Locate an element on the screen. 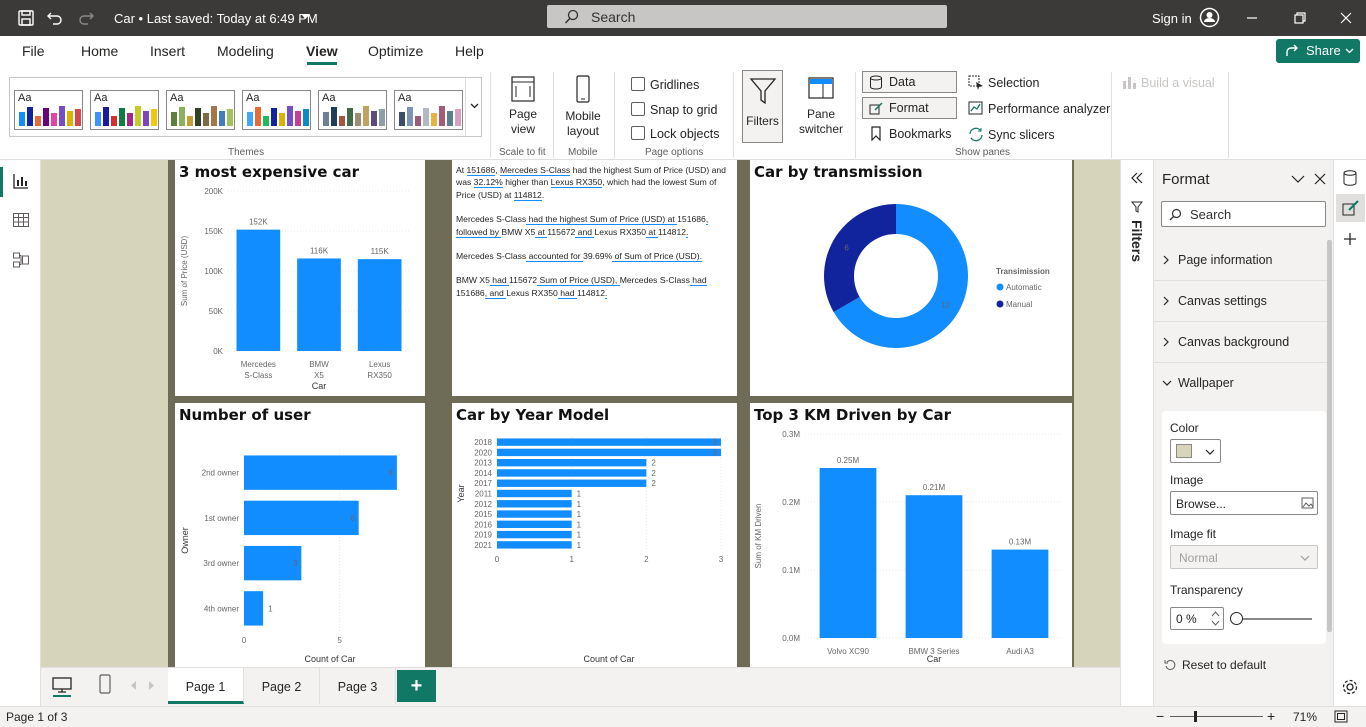 The width and height of the screenshot is (1366, 727). zoom-out-button: − is located at coordinates (1160, 716).